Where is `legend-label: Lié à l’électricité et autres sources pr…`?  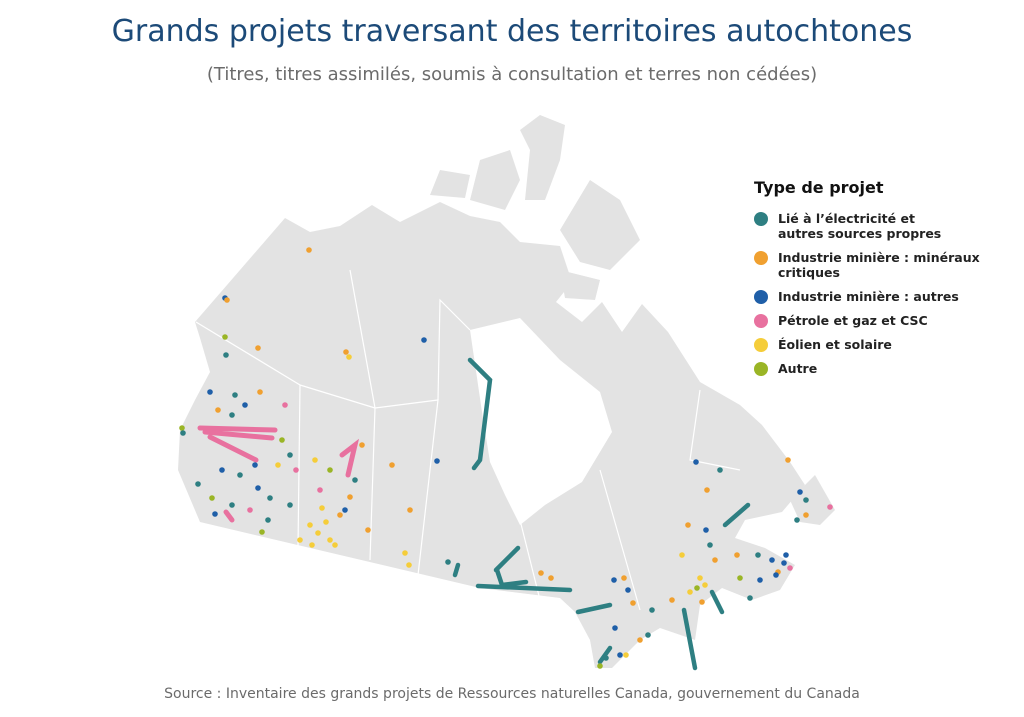 legend-label: Lié à l’électricité et autres sources pr… is located at coordinates (860, 226).